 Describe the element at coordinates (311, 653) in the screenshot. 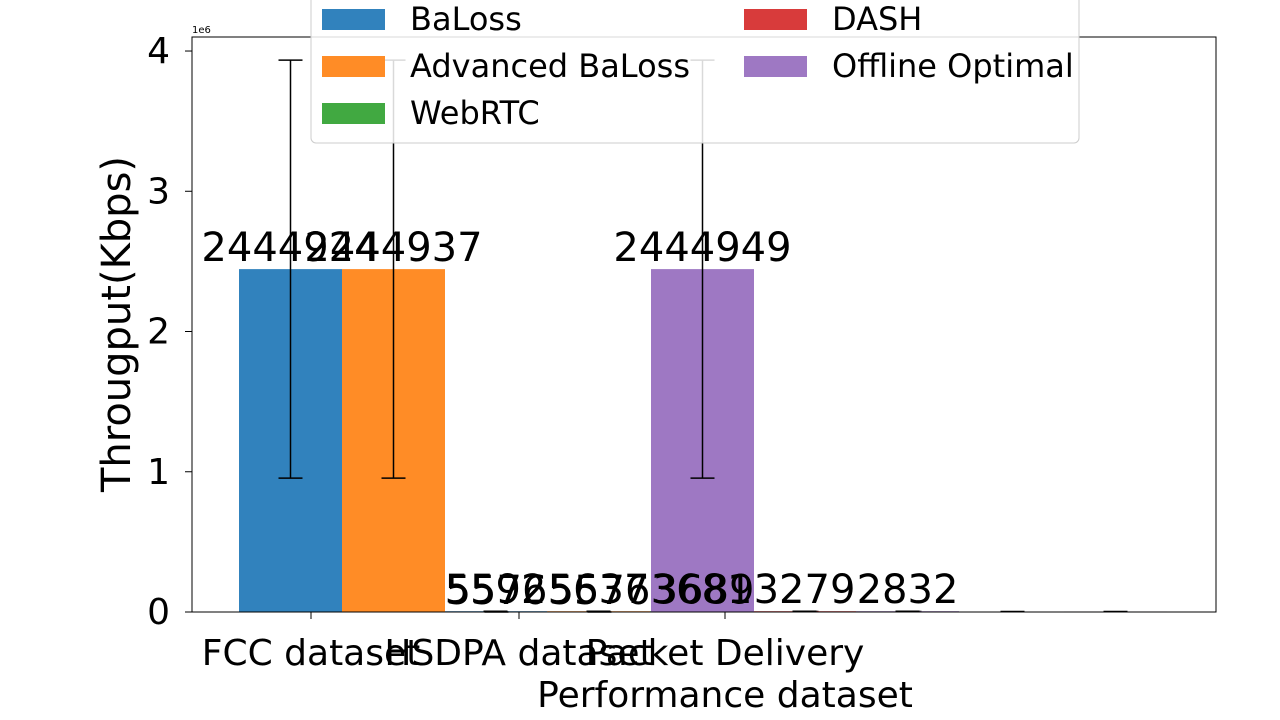

I see `x-tick-label: FCC dataset` at that location.